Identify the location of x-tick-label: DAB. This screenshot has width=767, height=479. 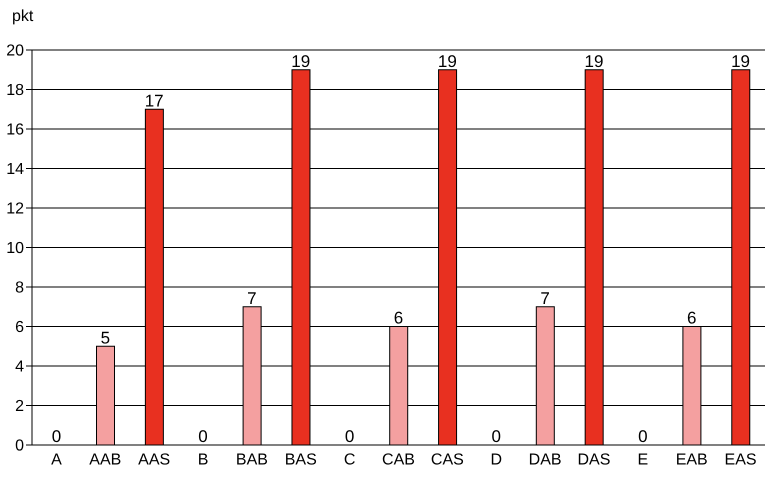
(545, 459).